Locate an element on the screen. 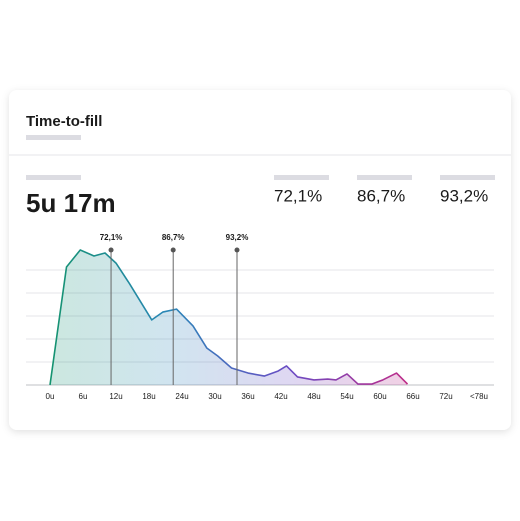 Image resolution: width=520 pixels, height=521 pixels. x-tick-label: 54u is located at coordinates (346, 396).